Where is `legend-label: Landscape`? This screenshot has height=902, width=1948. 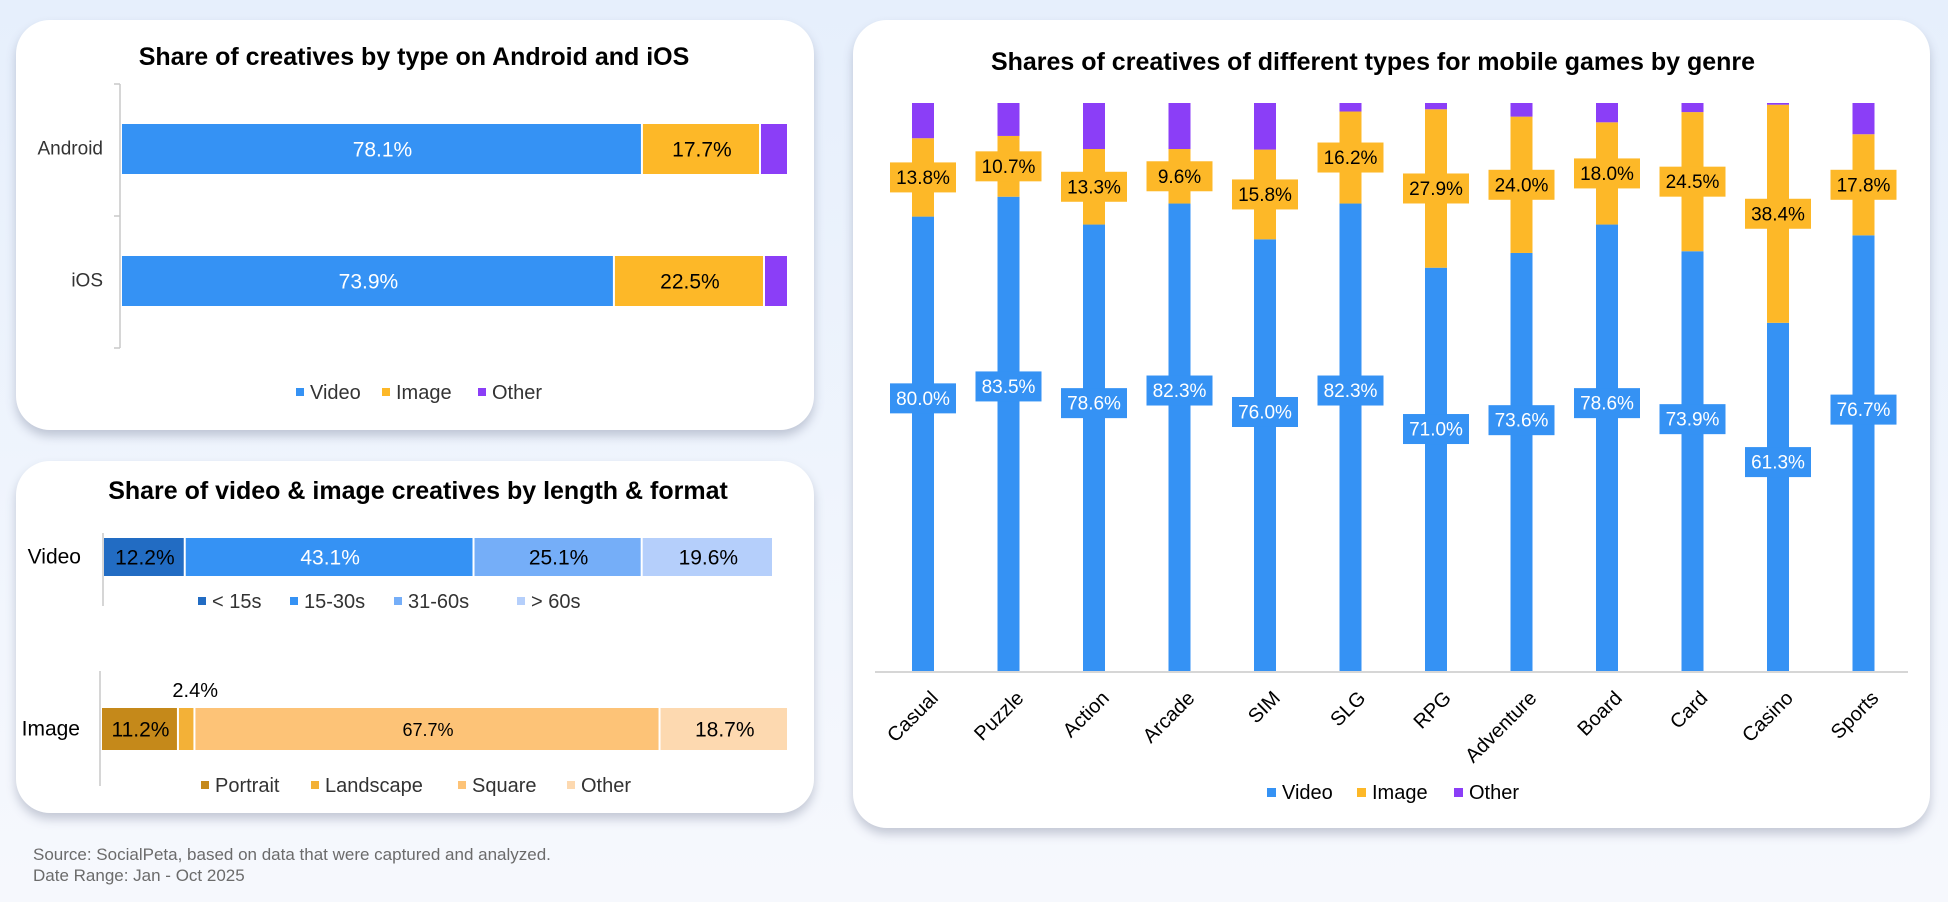 legend-label: Landscape is located at coordinates (374, 786).